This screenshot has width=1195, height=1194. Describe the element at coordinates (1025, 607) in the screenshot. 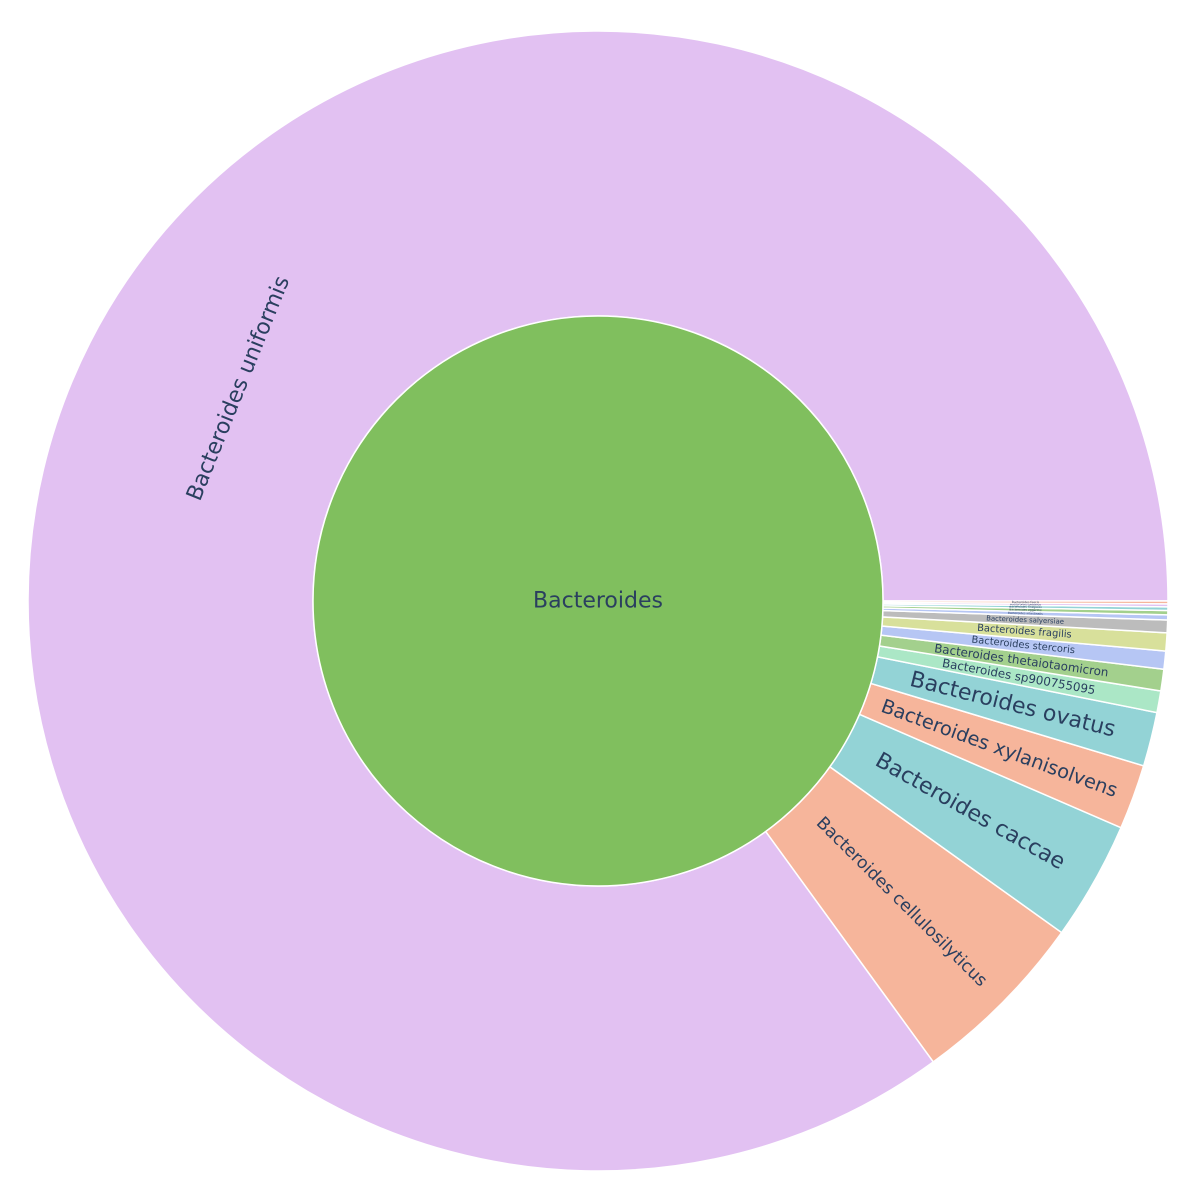

I see `segment-label: Bacteroides finegoldii` at that location.